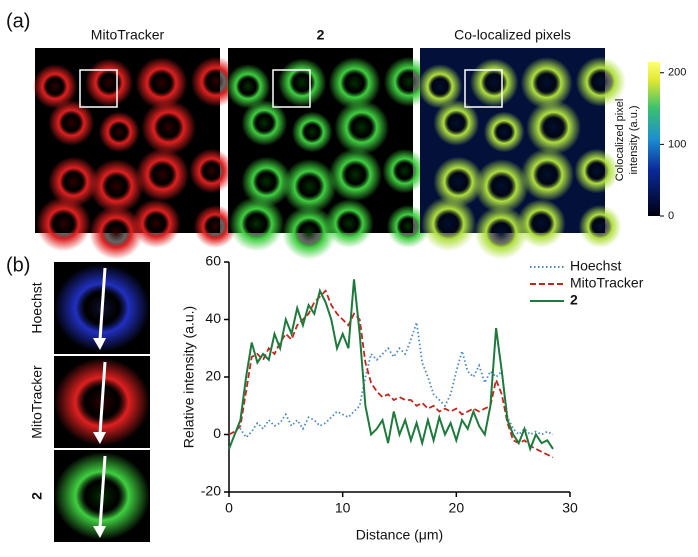  What do you see at coordinates (607, 283) in the screenshot?
I see `legend-label: MitoTracker` at bounding box center [607, 283].